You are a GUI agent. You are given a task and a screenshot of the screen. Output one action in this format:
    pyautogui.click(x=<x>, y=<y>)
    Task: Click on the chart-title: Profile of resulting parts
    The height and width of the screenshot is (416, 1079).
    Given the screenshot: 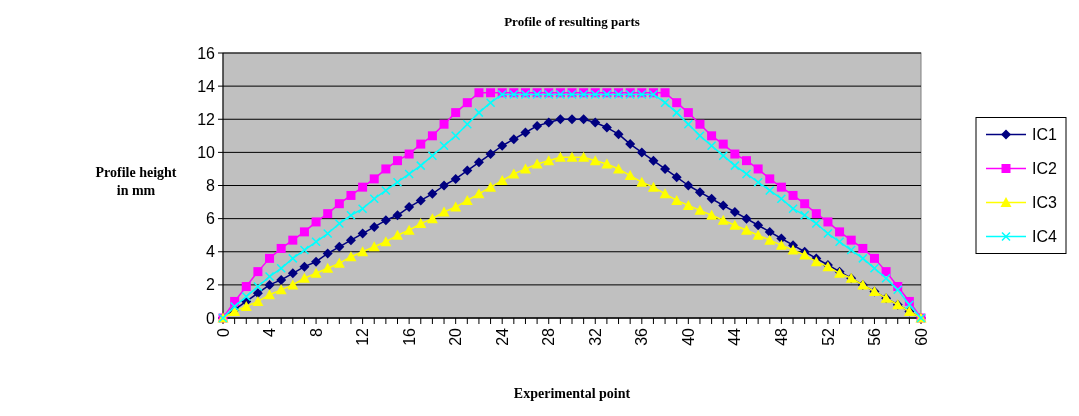 What is the action you would take?
    pyautogui.click(x=572, y=21)
    